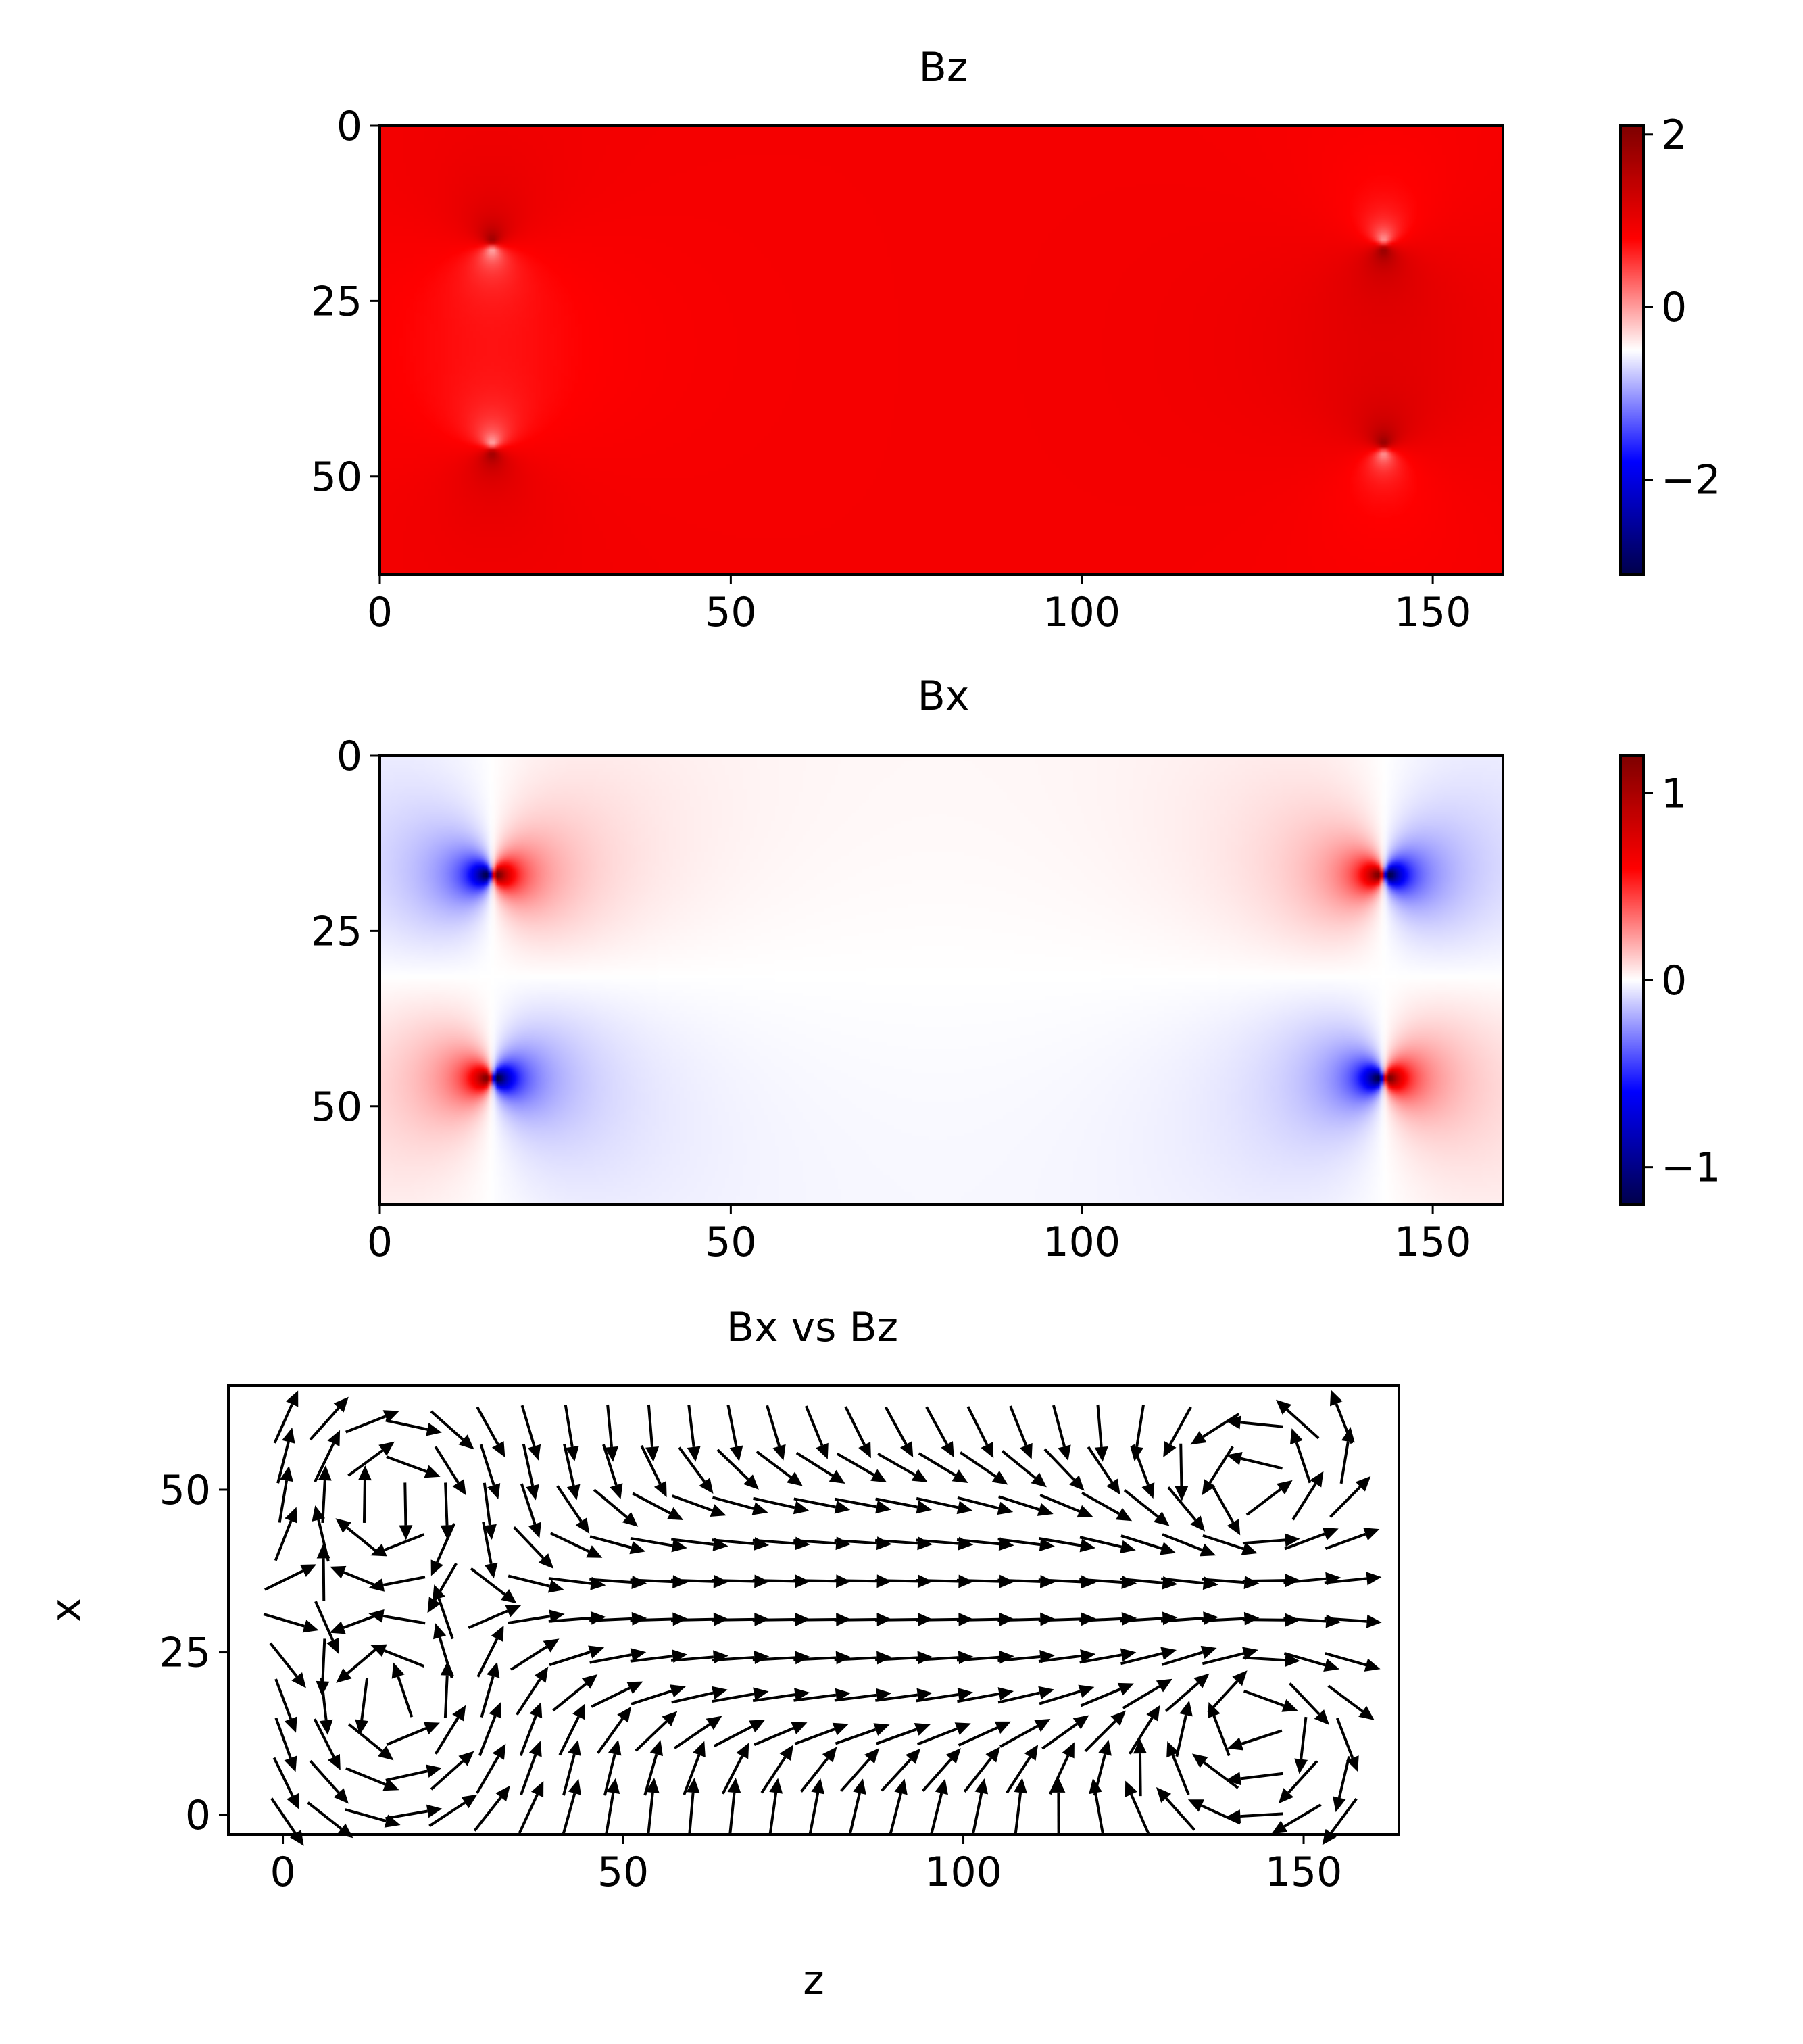 The height and width of the screenshot is (2044, 1803). Describe the element at coordinates (193, 1653) in the screenshot. I see `quiver-y-ticks: 0 25 50` at that location.